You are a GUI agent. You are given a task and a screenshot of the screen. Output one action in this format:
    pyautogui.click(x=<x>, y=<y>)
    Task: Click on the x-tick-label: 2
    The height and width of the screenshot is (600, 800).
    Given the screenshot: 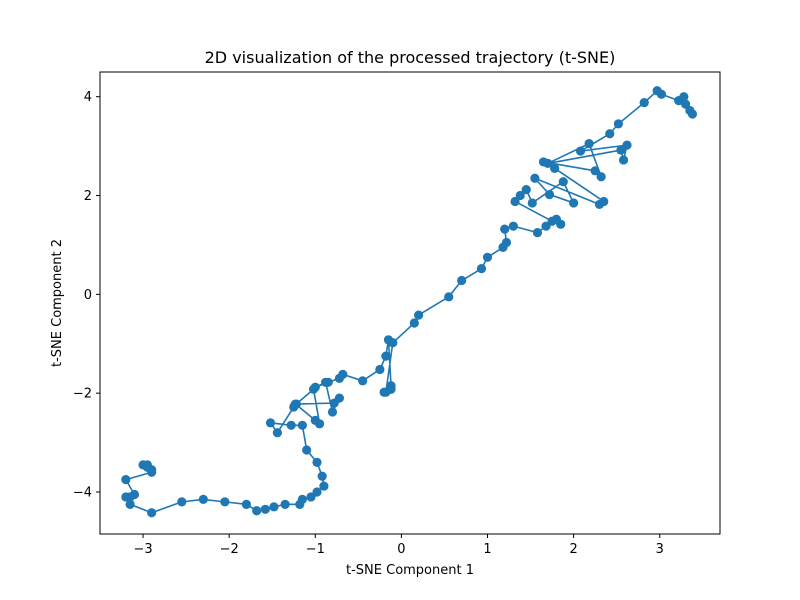 What is the action you would take?
    pyautogui.click(x=573, y=549)
    